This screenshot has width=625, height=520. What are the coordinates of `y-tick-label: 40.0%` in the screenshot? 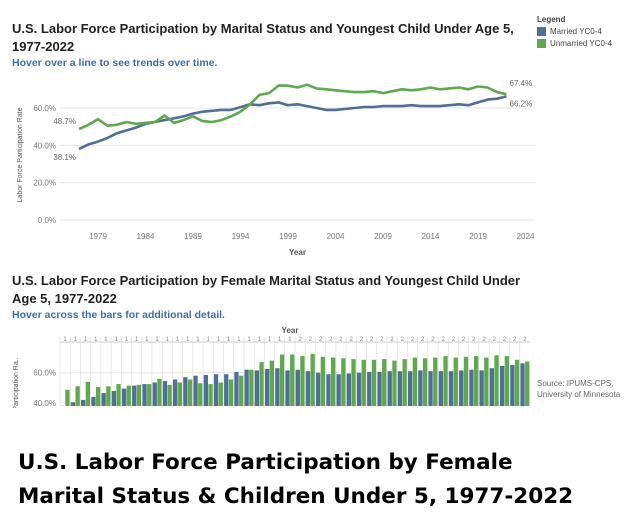 It's located at (44, 145).